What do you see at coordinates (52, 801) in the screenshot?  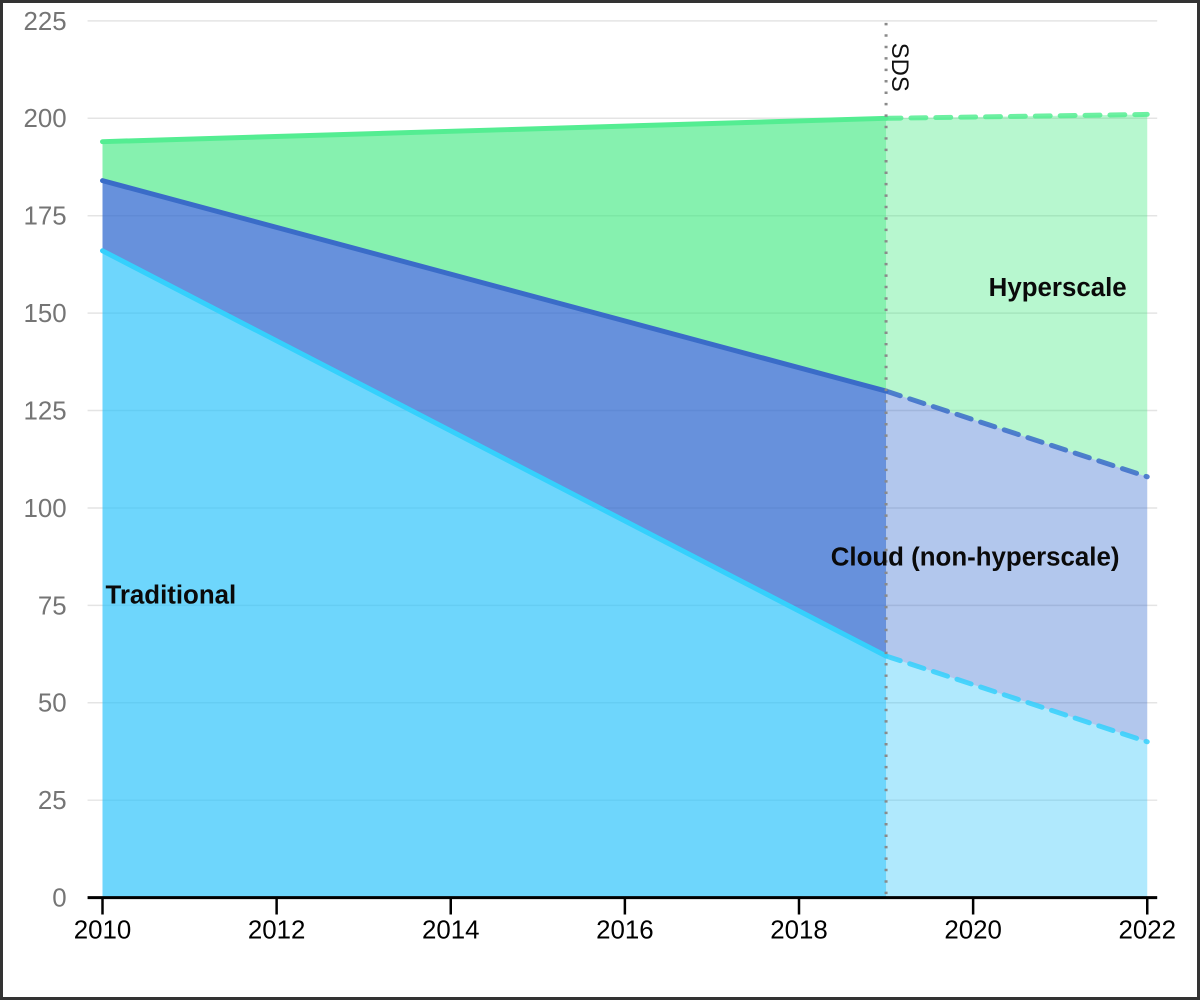 I see `y-tick-label: 25` at bounding box center [52, 801].